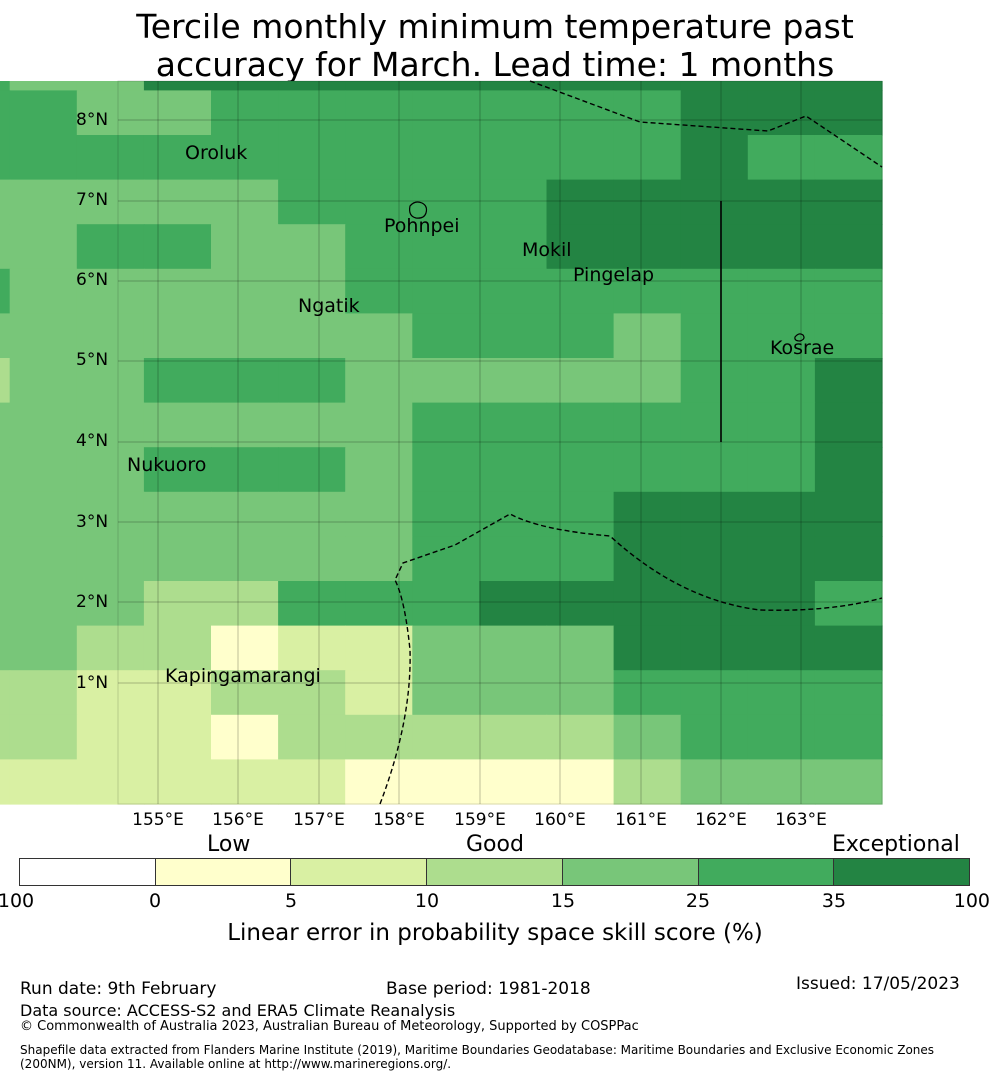 The image size is (990, 1080). What do you see at coordinates (614, 275) in the screenshot?
I see `place-label-pingelap: Pingelap` at bounding box center [614, 275].